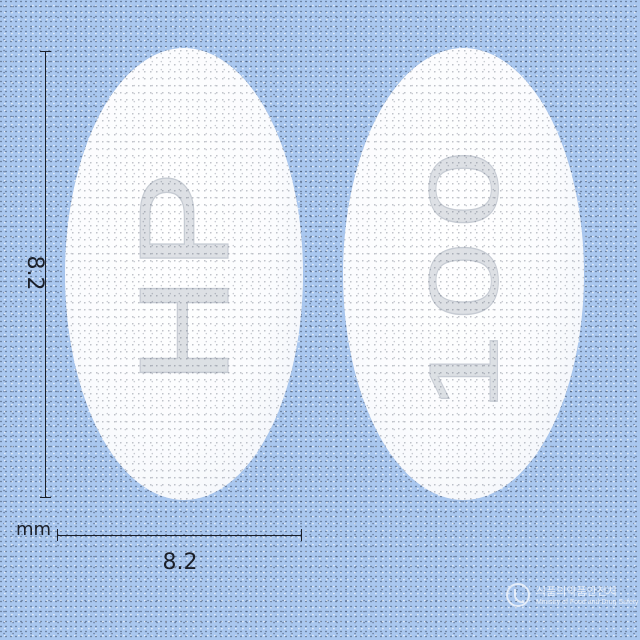 This screenshot has width=640, height=640. What do you see at coordinates (34, 273) in the screenshot?
I see `vertical-dimension-label: 8.2` at bounding box center [34, 273].